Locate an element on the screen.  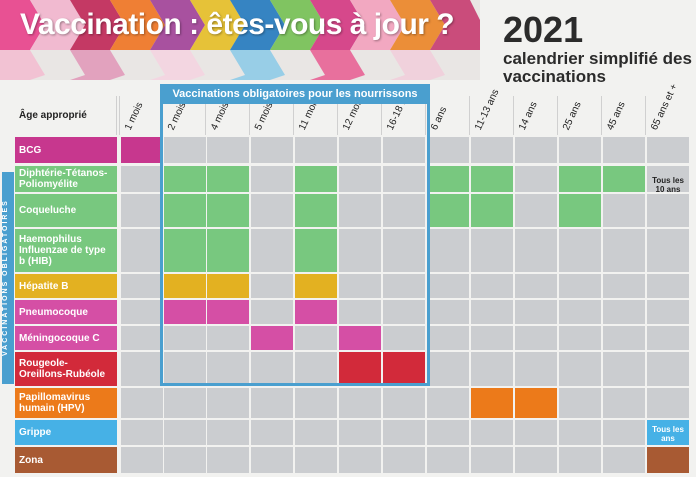
age-header-10: 25 ans is located at coordinates (572, 116).